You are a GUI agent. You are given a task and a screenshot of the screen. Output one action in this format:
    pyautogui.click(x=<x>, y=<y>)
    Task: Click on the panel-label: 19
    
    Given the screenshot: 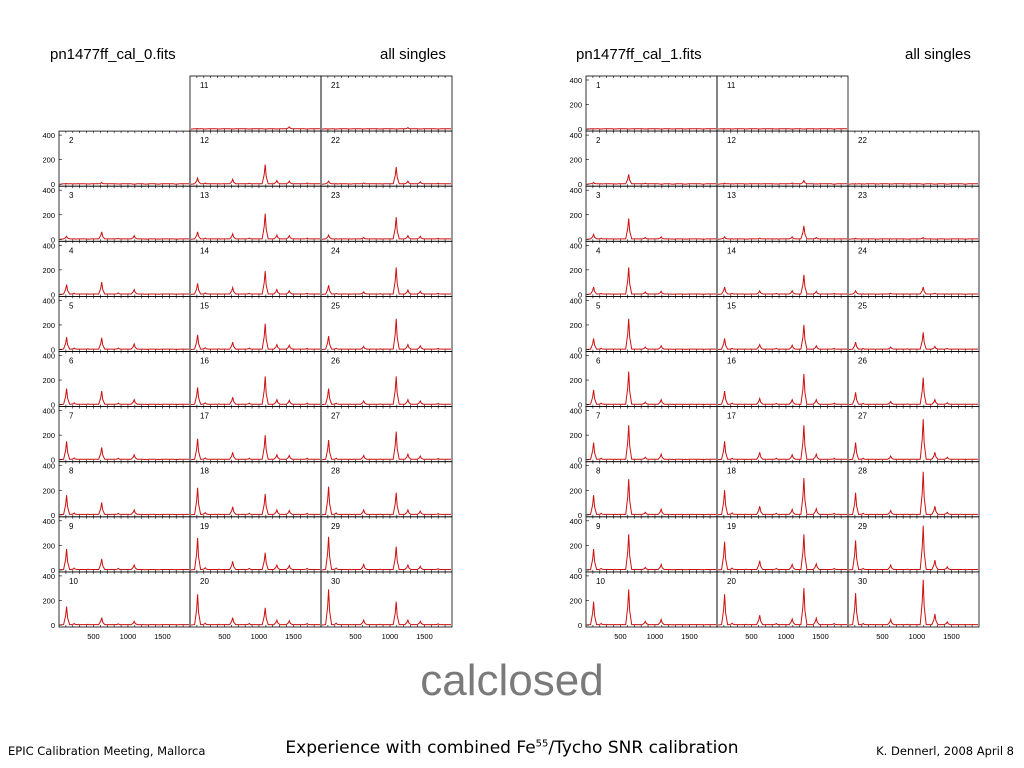 What is the action you would take?
    pyautogui.click(x=731, y=526)
    